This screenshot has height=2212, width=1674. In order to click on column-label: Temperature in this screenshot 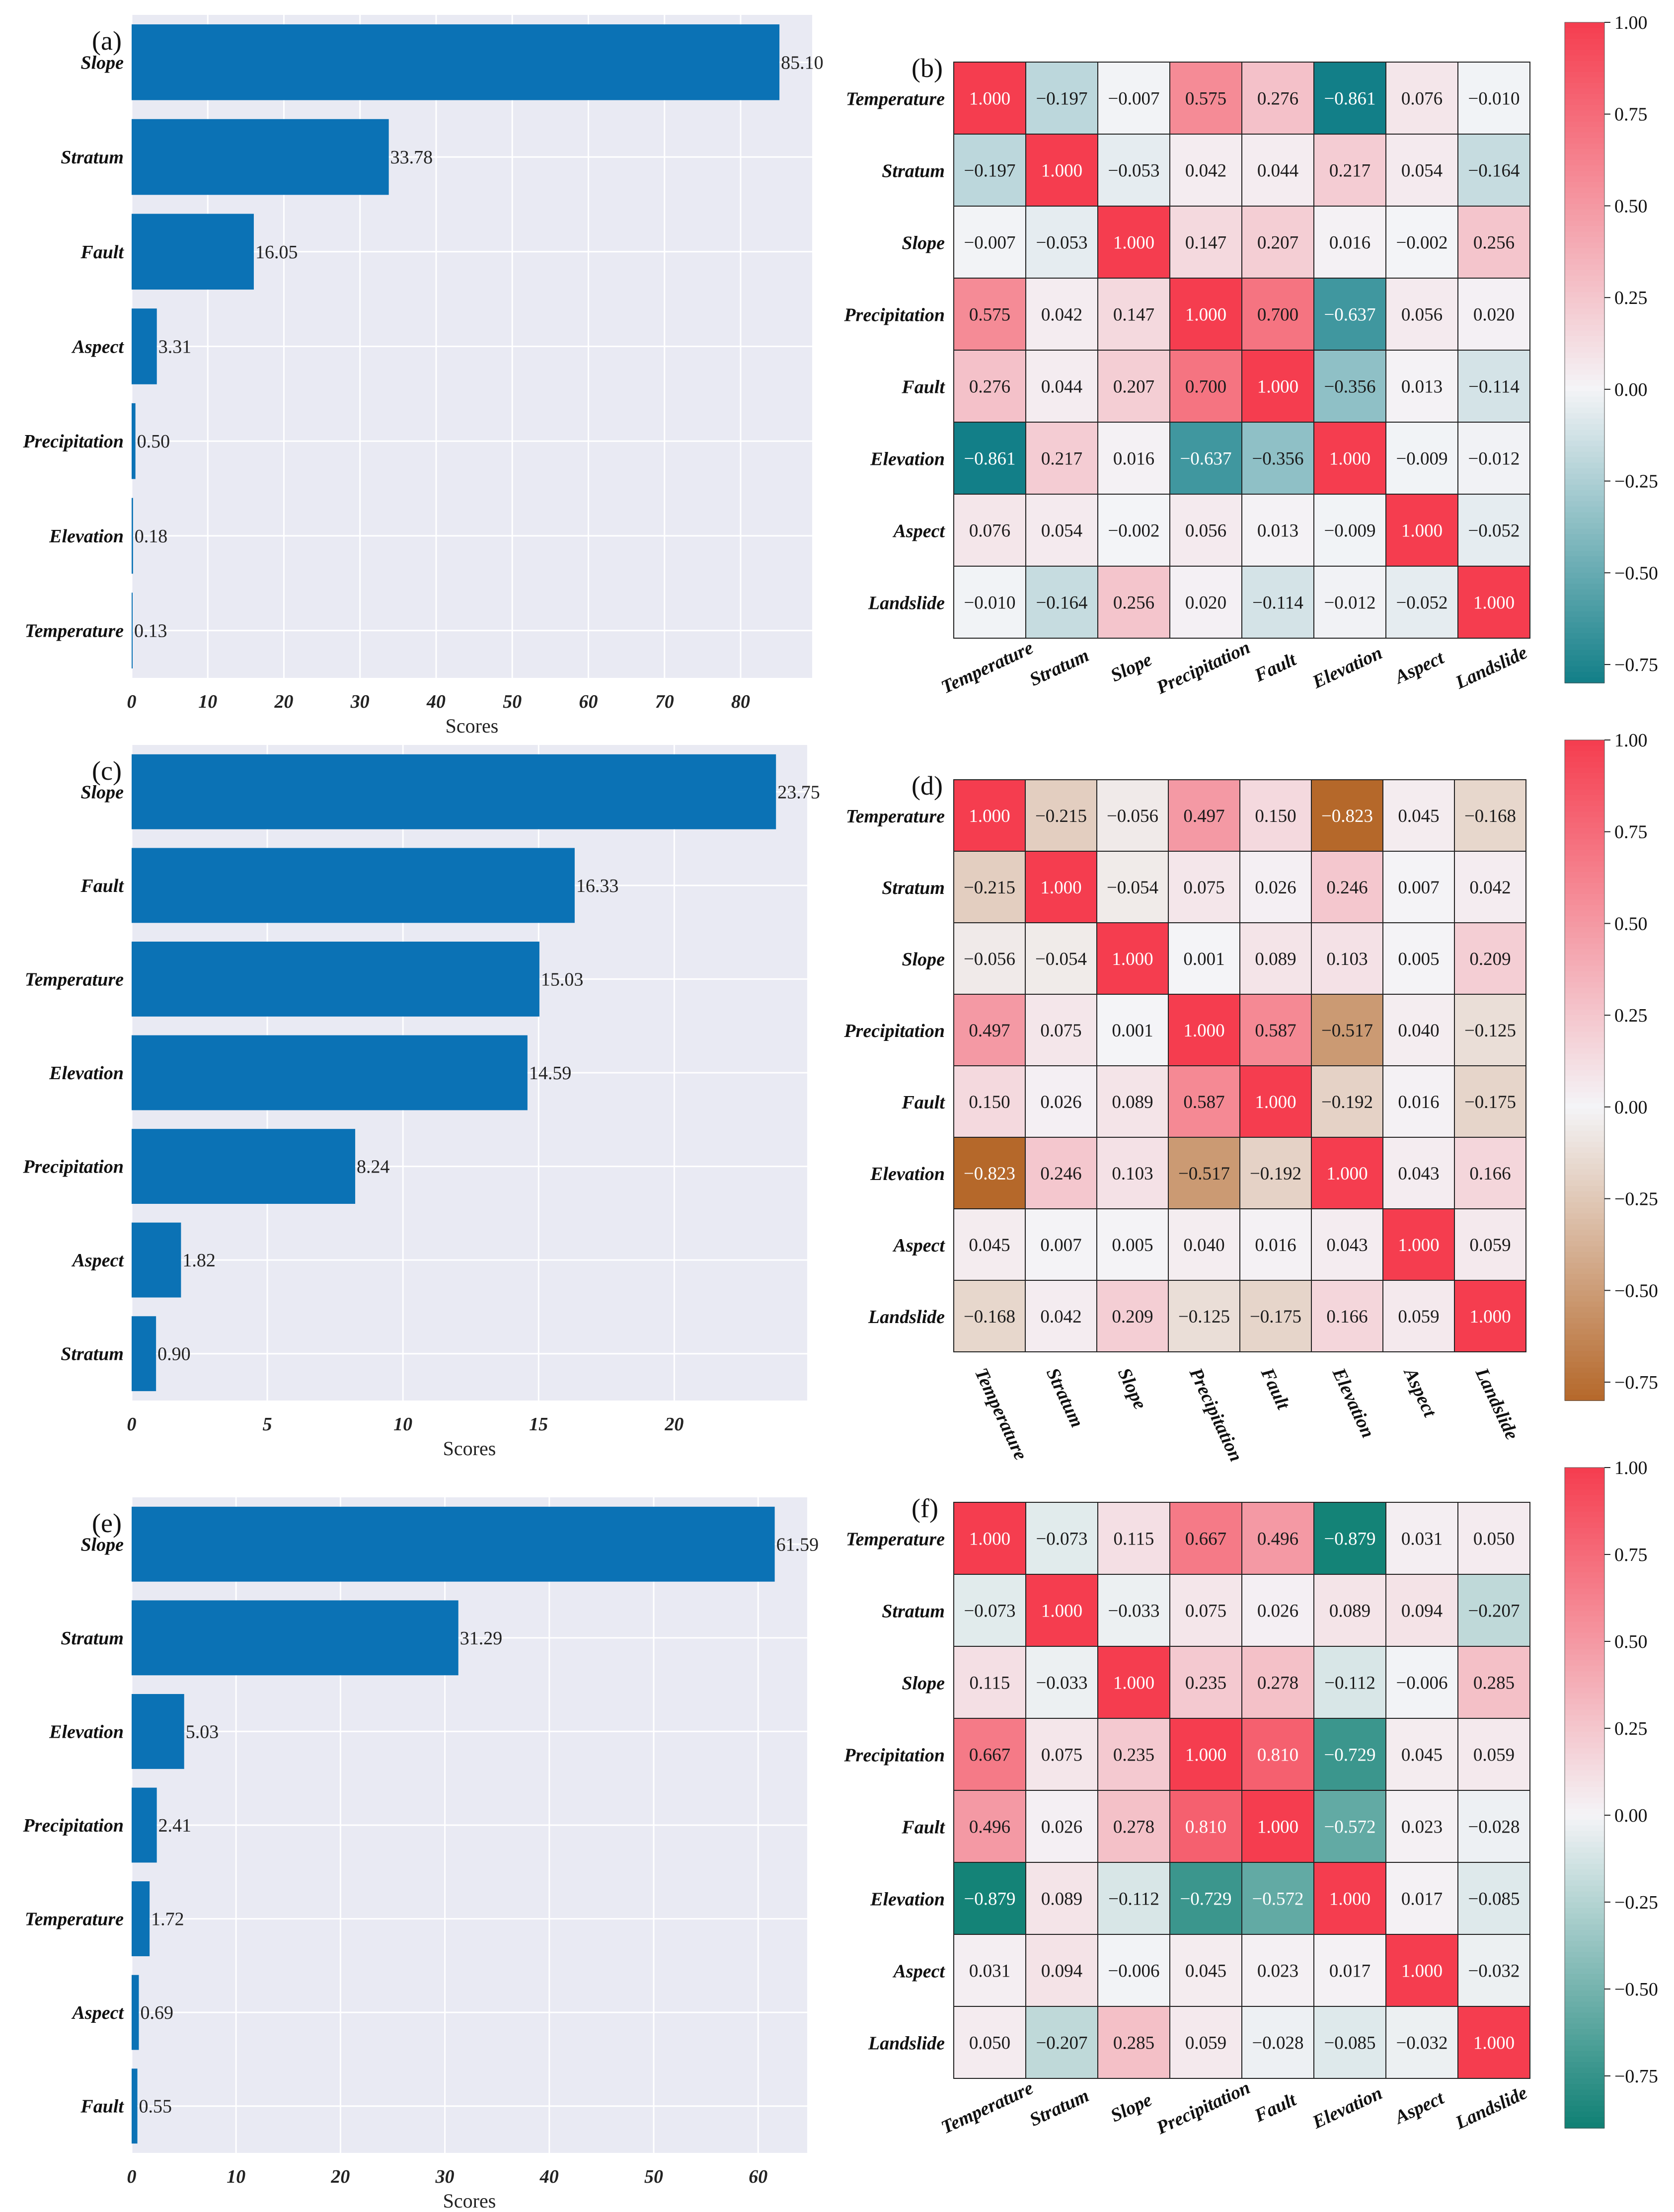, I will do `click(1001, 1414)`.